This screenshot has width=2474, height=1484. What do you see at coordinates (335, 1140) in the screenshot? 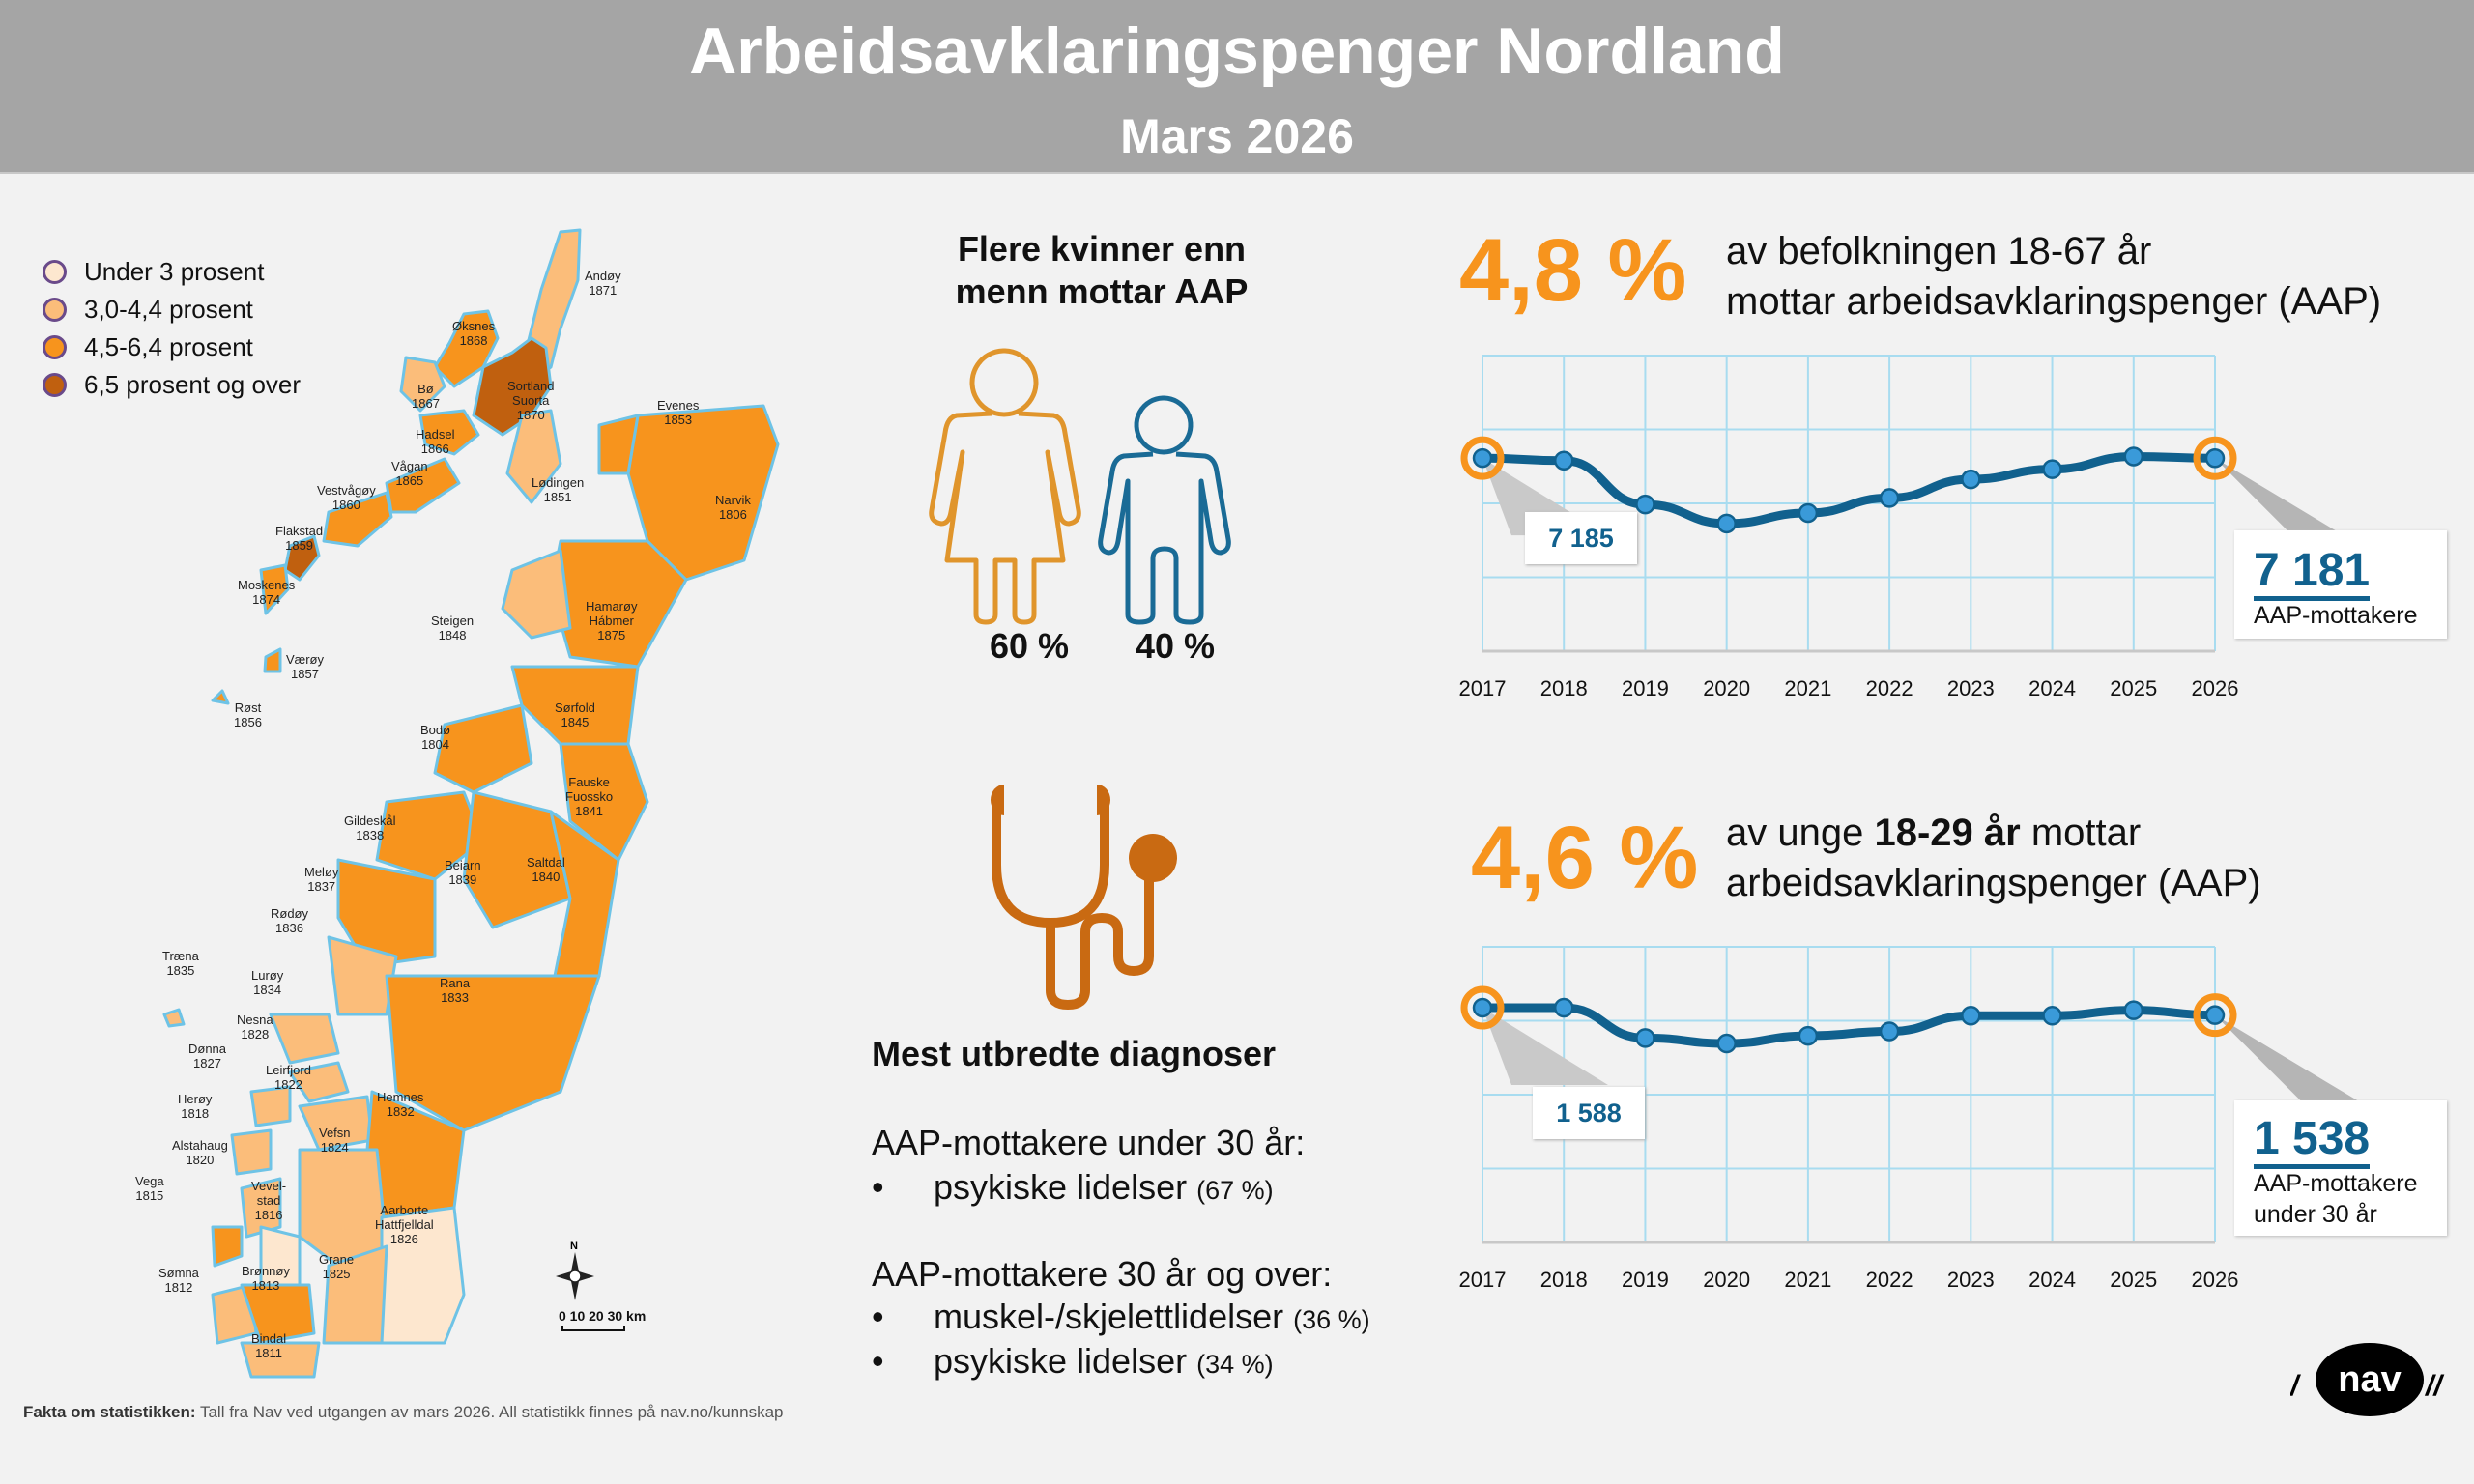
I see `map-label: Vefsn 1824` at bounding box center [335, 1140].